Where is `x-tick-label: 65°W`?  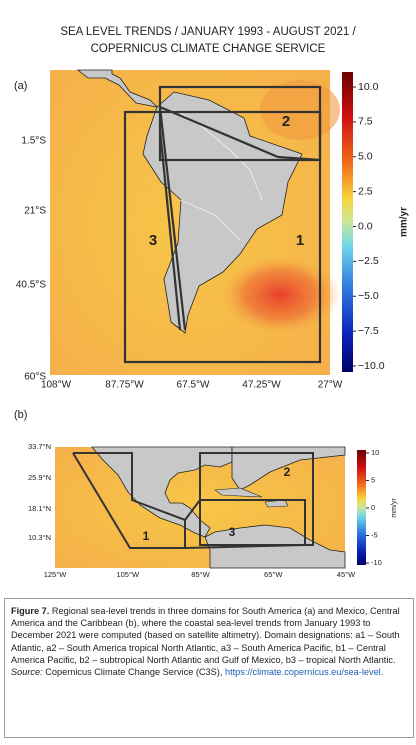 x-tick-label: 65°W is located at coordinates (273, 574).